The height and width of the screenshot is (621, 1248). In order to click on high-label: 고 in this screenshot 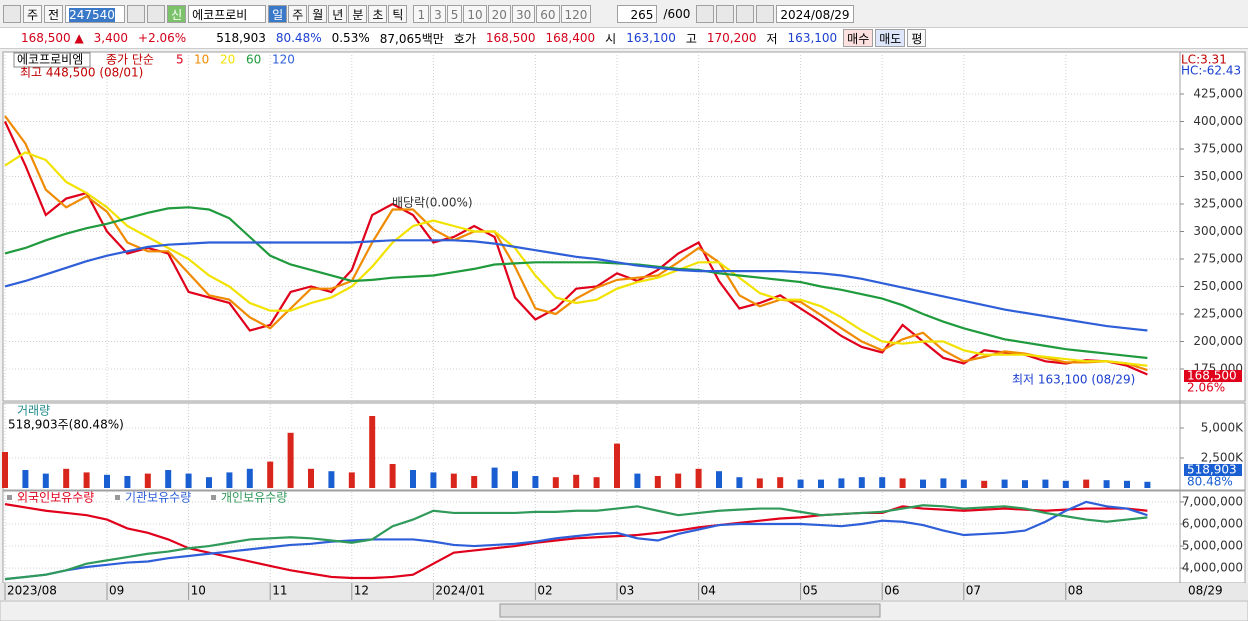, I will do `click(691, 38)`.